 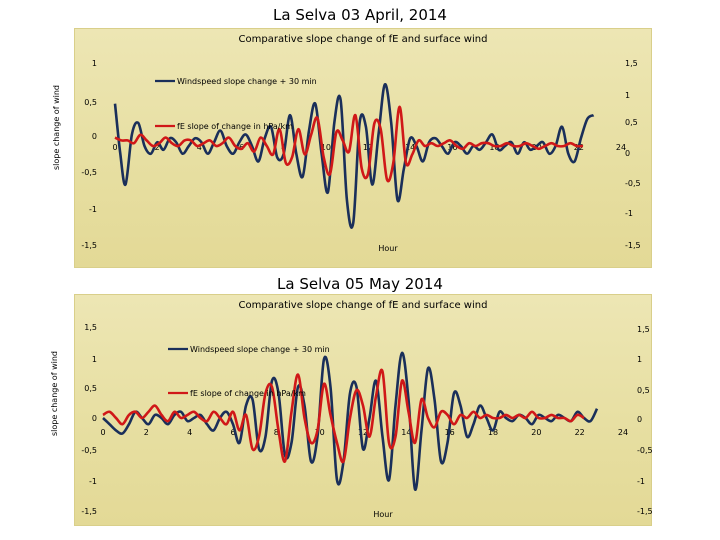 I want to click on x-tick-label: 22, so click(x=580, y=432).